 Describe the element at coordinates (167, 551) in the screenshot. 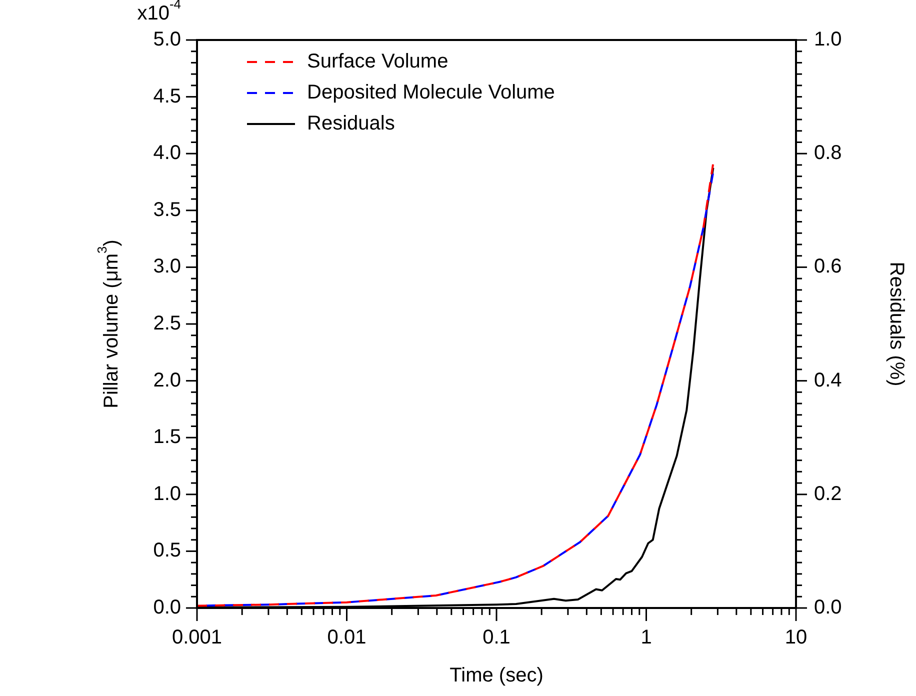

I see `y-tick-label: 0.5` at that location.